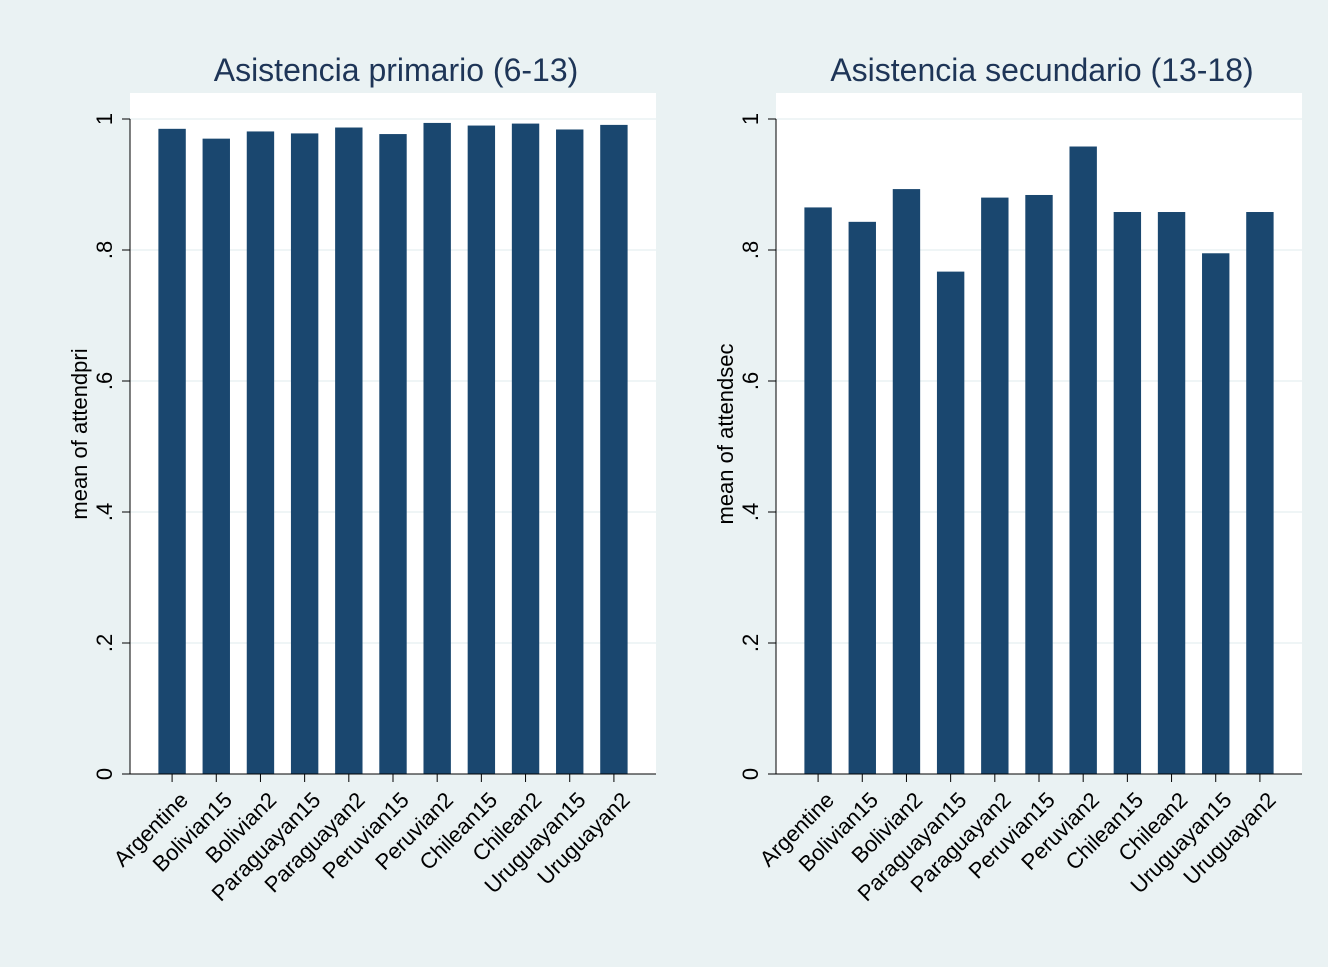  What do you see at coordinates (396, 70) in the screenshot?
I see `chart-title: Asistencia primario (6-13)` at bounding box center [396, 70].